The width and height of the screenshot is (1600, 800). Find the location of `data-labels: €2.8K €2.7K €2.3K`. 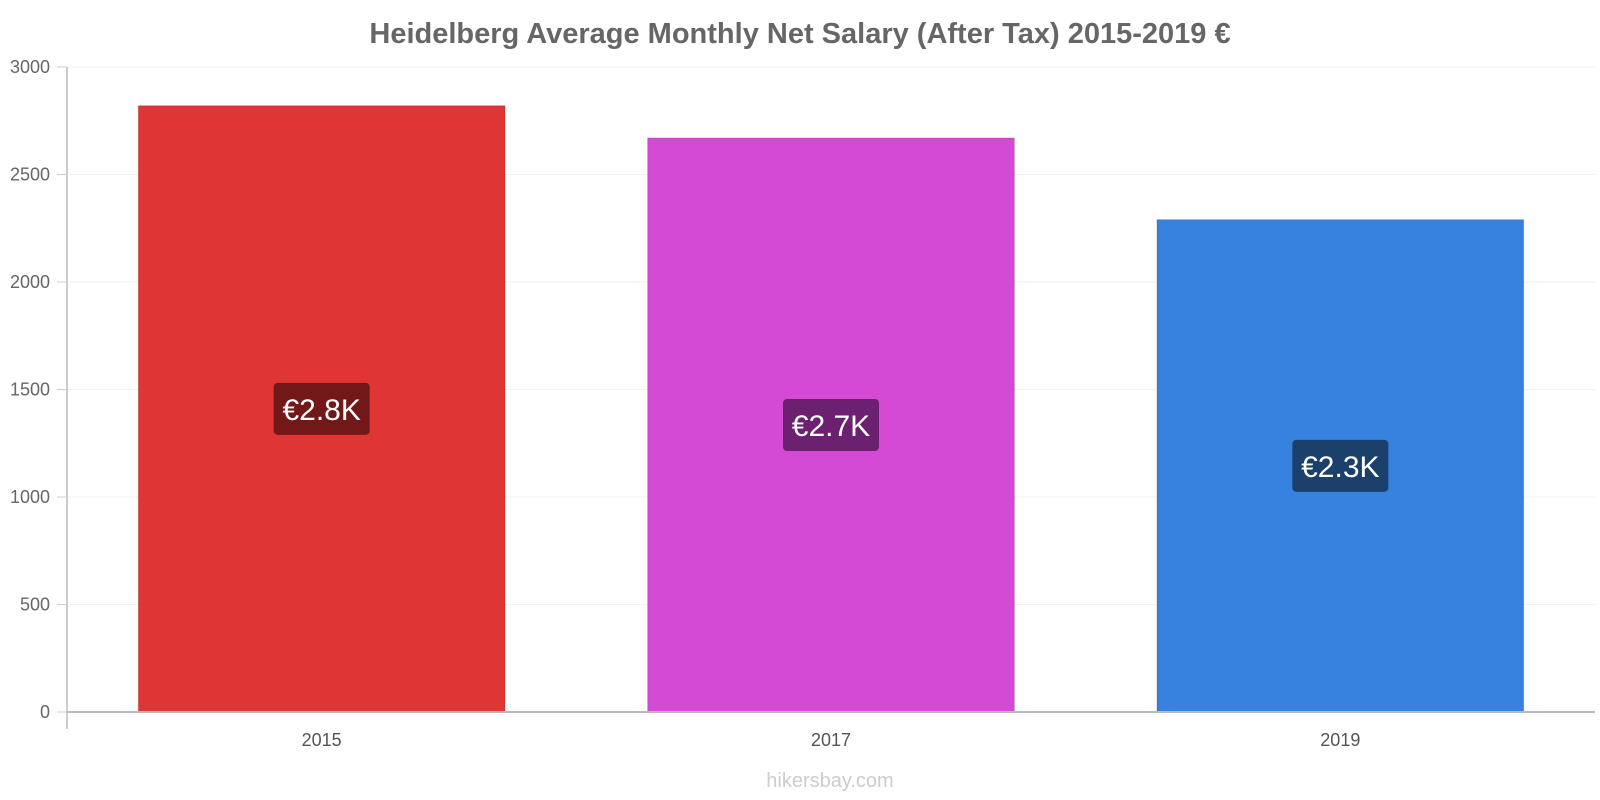

data-labels: €2.8K €2.7K €2.3K is located at coordinates (831, 437).